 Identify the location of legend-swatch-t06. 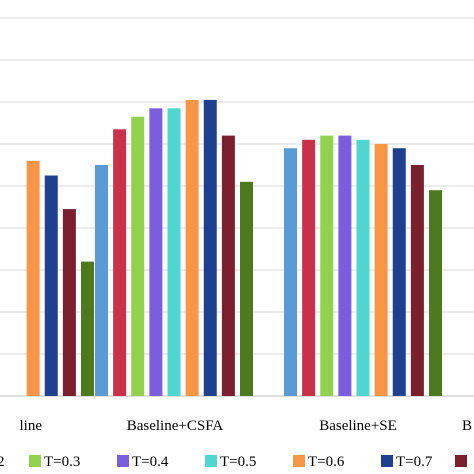
(299, 461).